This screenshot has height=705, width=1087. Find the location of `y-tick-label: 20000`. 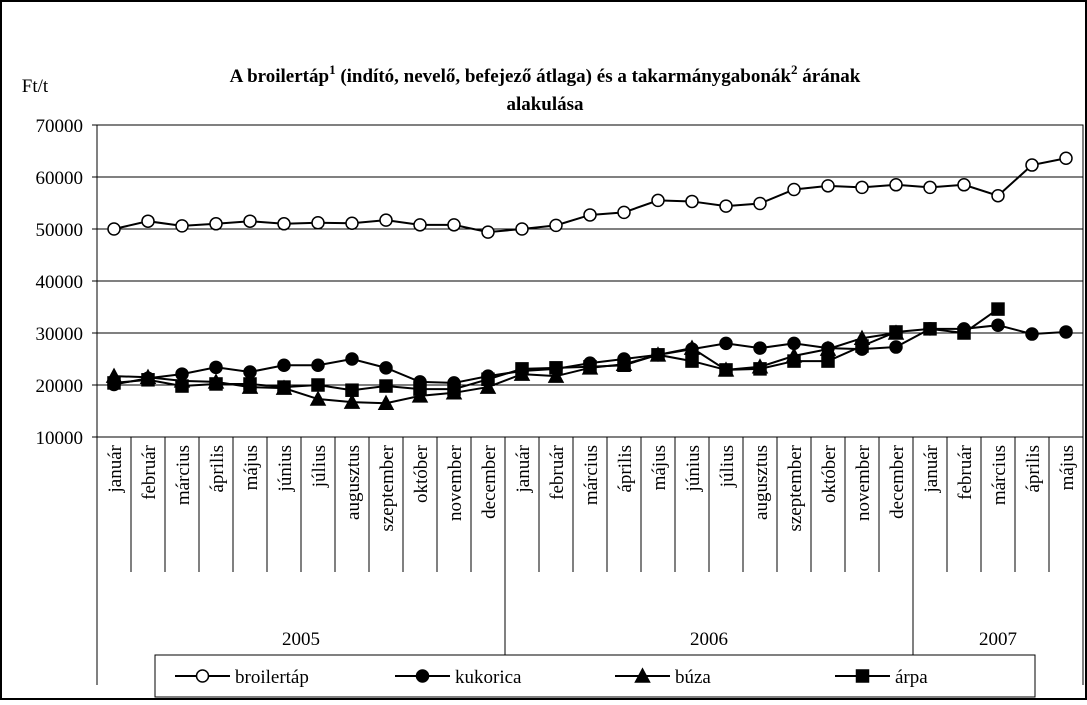

y-tick-label: 20000 is located at coordinates (60, 386).